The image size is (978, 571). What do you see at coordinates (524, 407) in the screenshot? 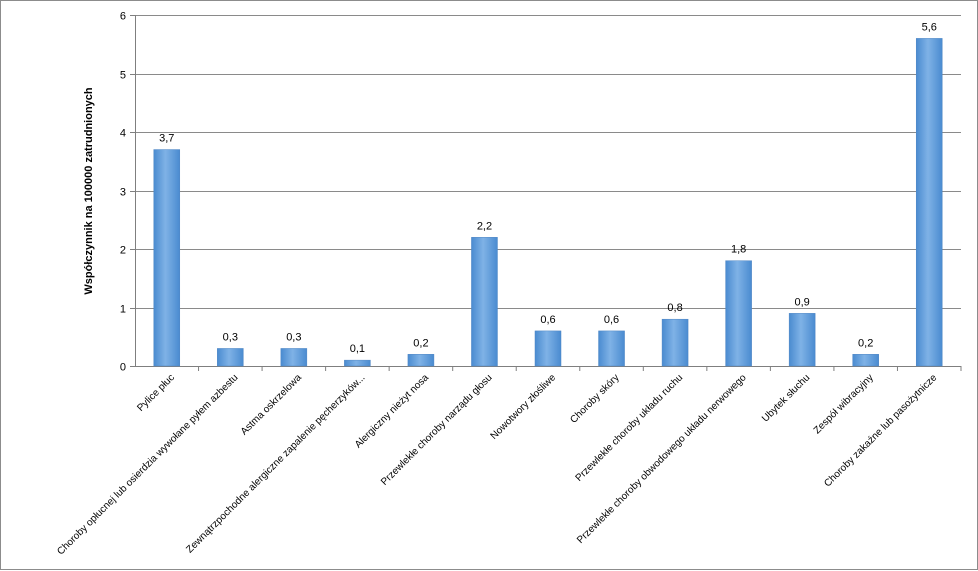
I see `x-category-label: Nowotwory złośliwe` at bounding box center [524, 407].